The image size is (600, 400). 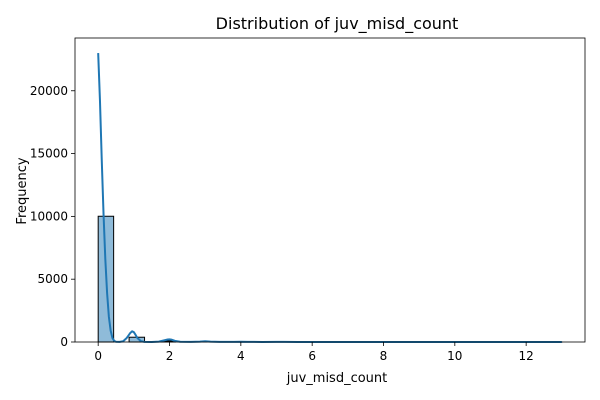 What do you see at coordinates (384, 356) in the screenshot?
I see `x-tick-label: 8` at bounding box center [384, 356].